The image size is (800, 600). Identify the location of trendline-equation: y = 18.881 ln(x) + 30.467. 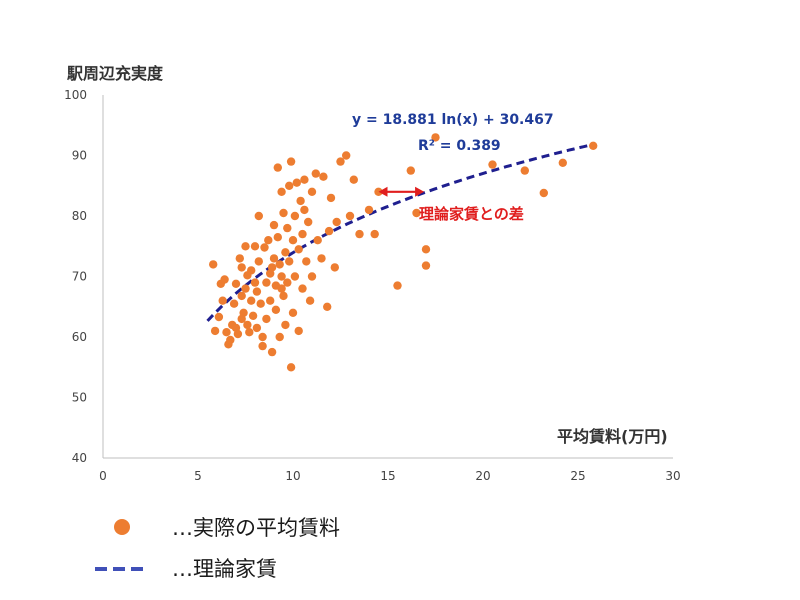
(453, 120).